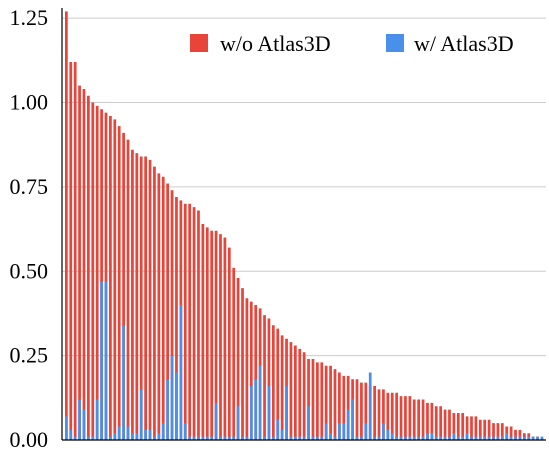 The width and height of the screenshot is (549, 451). What do you see at coordinates (29, 102) in the screenshot?
I see `y-tick-label: 1.00` at bounding box center [29, 102].